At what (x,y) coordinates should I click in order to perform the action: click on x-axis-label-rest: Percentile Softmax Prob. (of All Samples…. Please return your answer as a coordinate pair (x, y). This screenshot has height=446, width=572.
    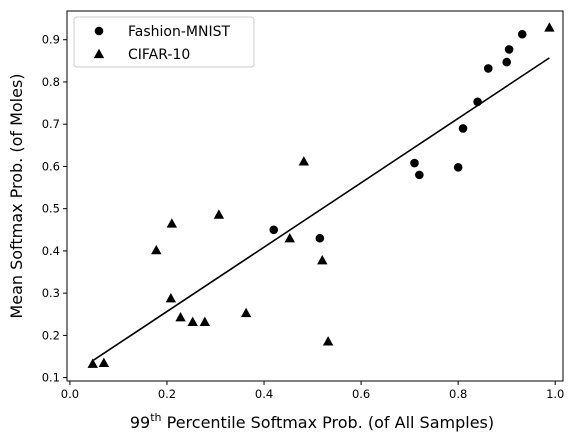
    Looking at the image, I should click on (328, 422).